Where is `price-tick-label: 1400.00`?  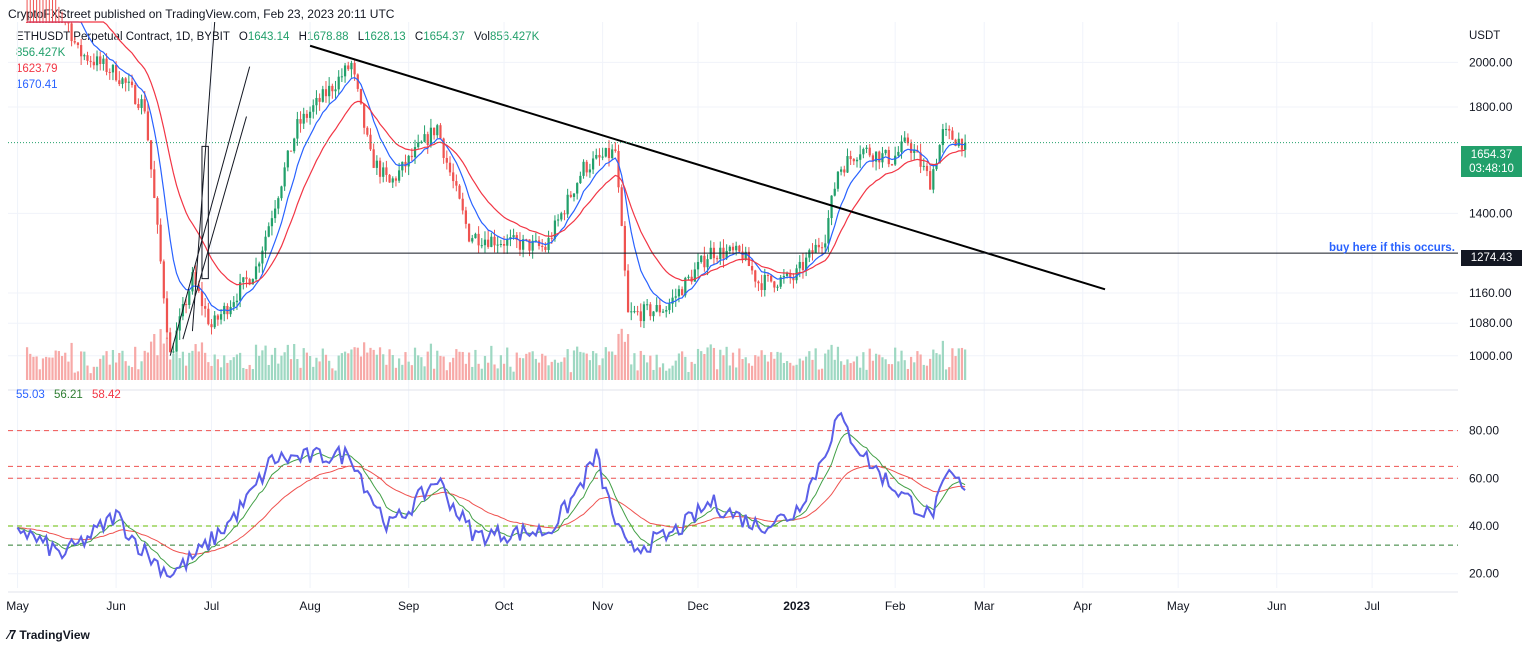 price-tick-label: 1400.00 is located at coordinates (1491, 213).